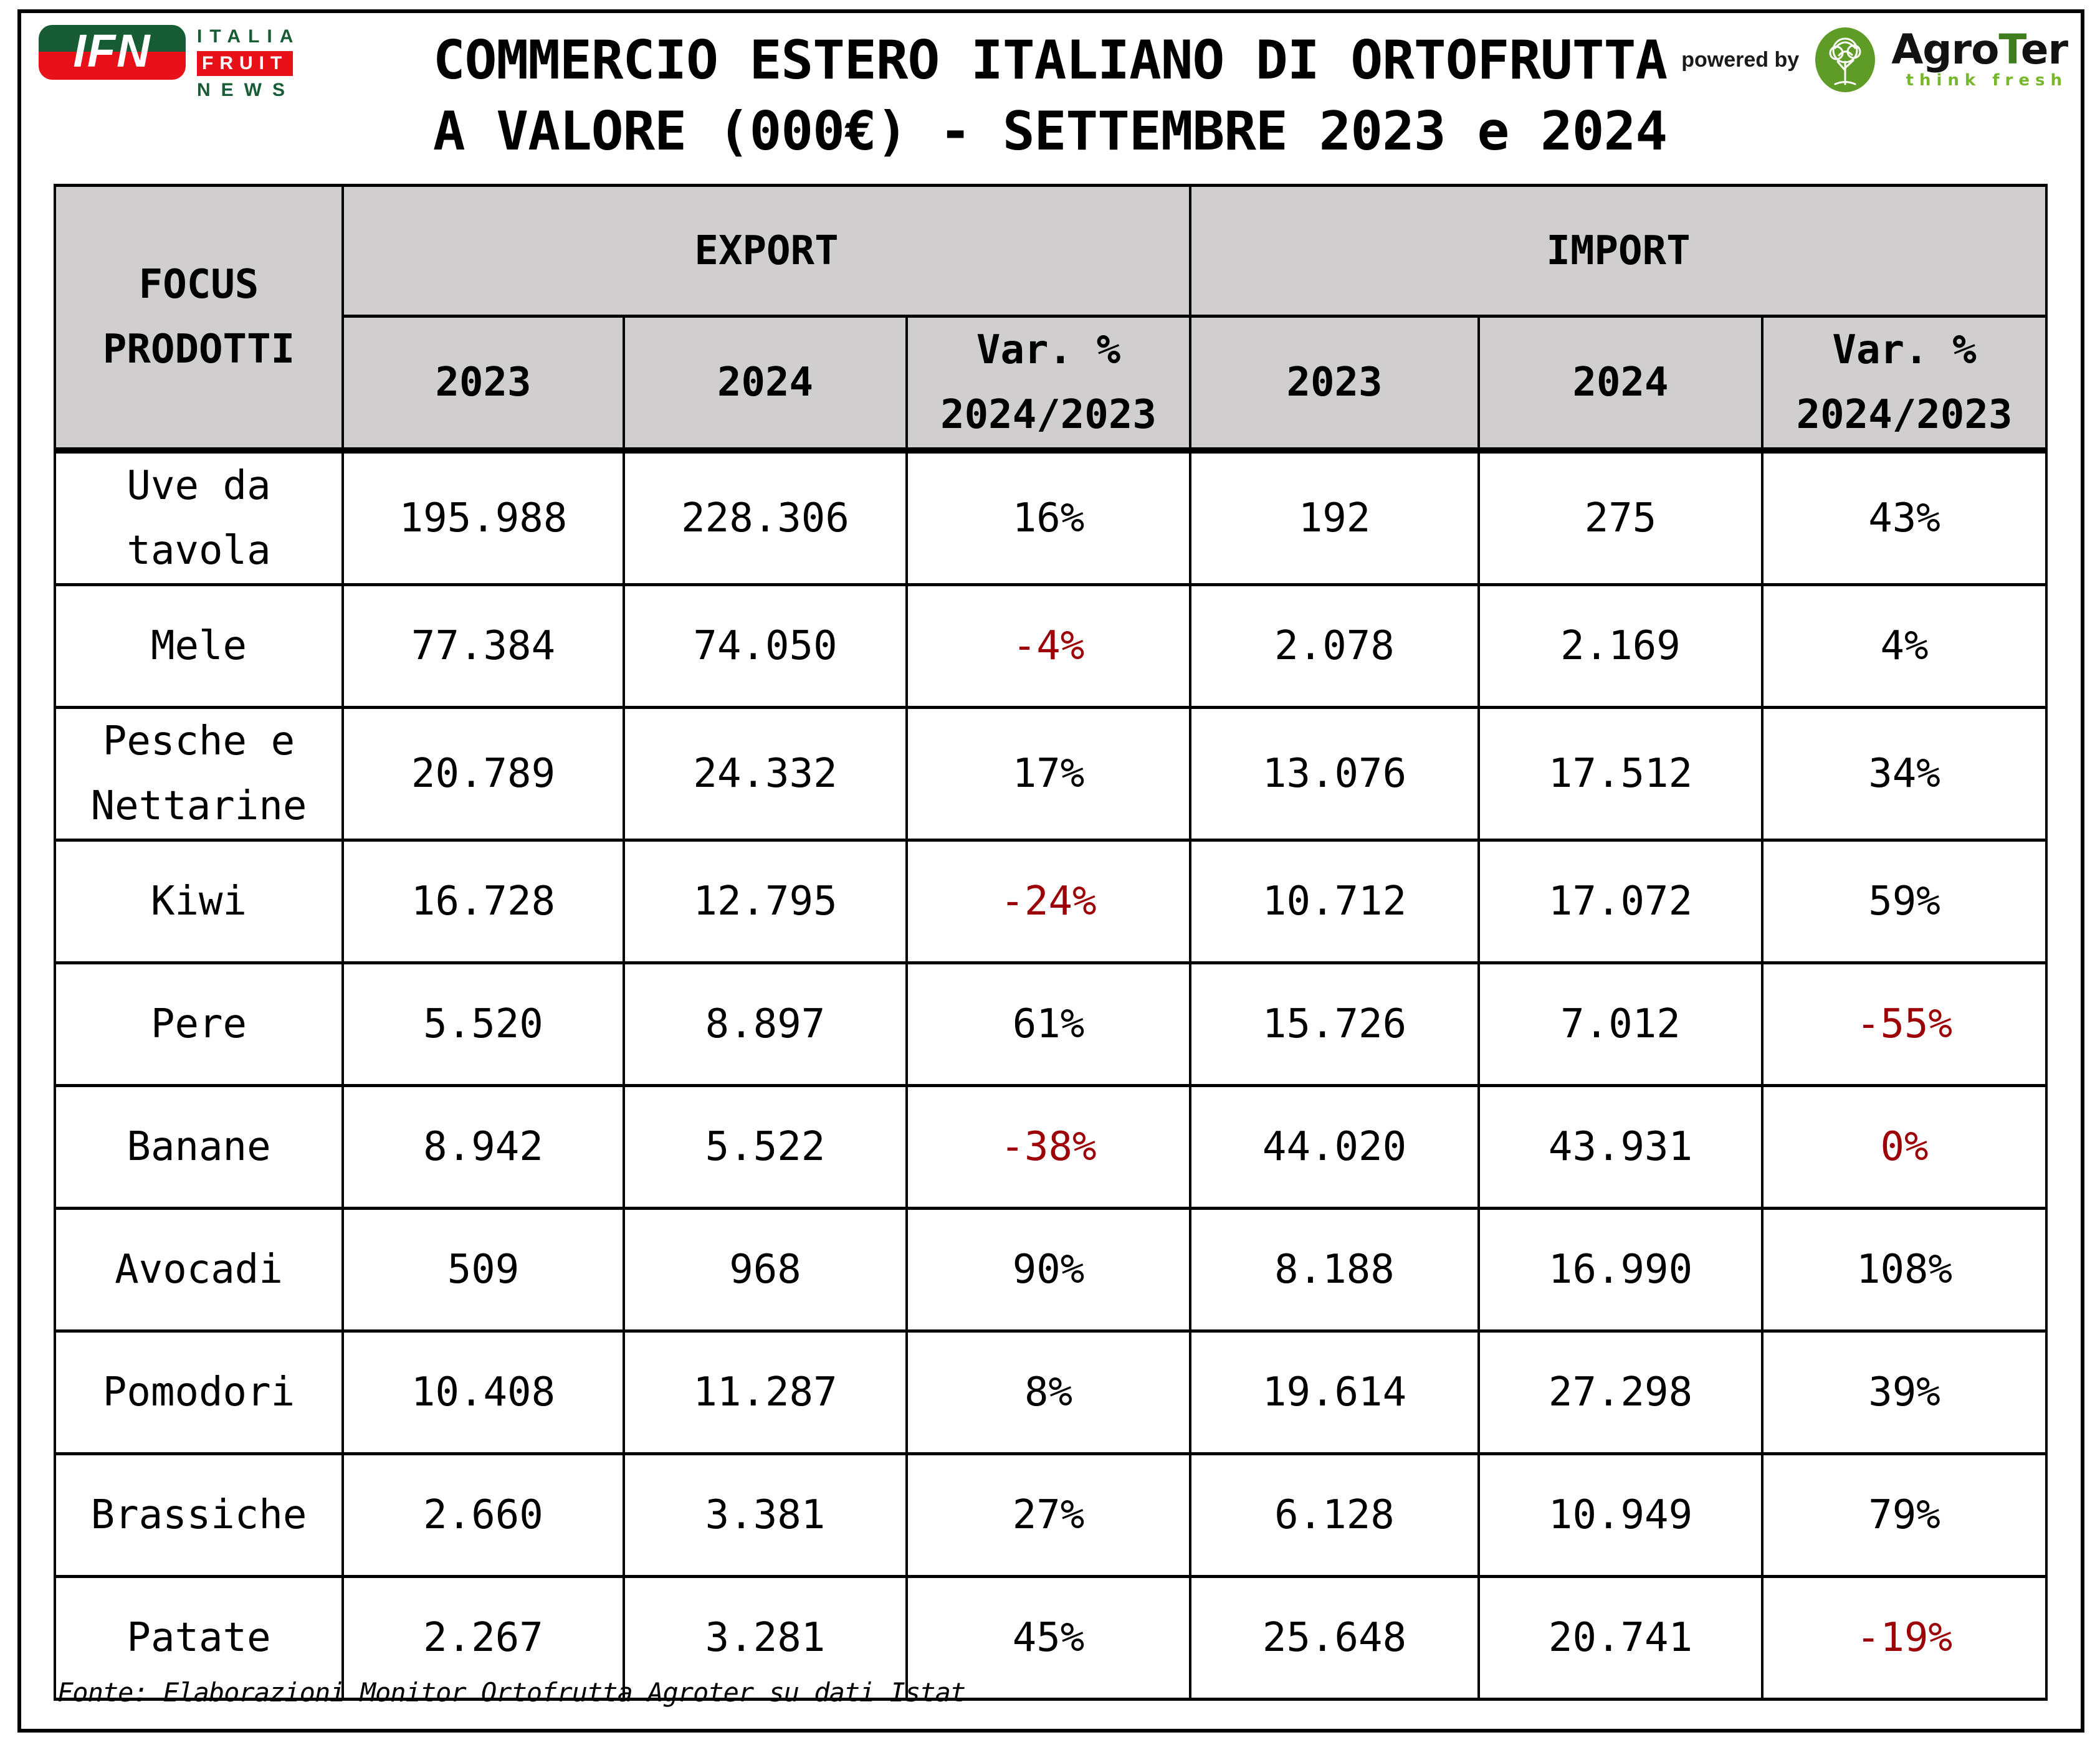 The image size is (2100, 1745). I want to click on export-2023-header: 2023, so click(483, 384).